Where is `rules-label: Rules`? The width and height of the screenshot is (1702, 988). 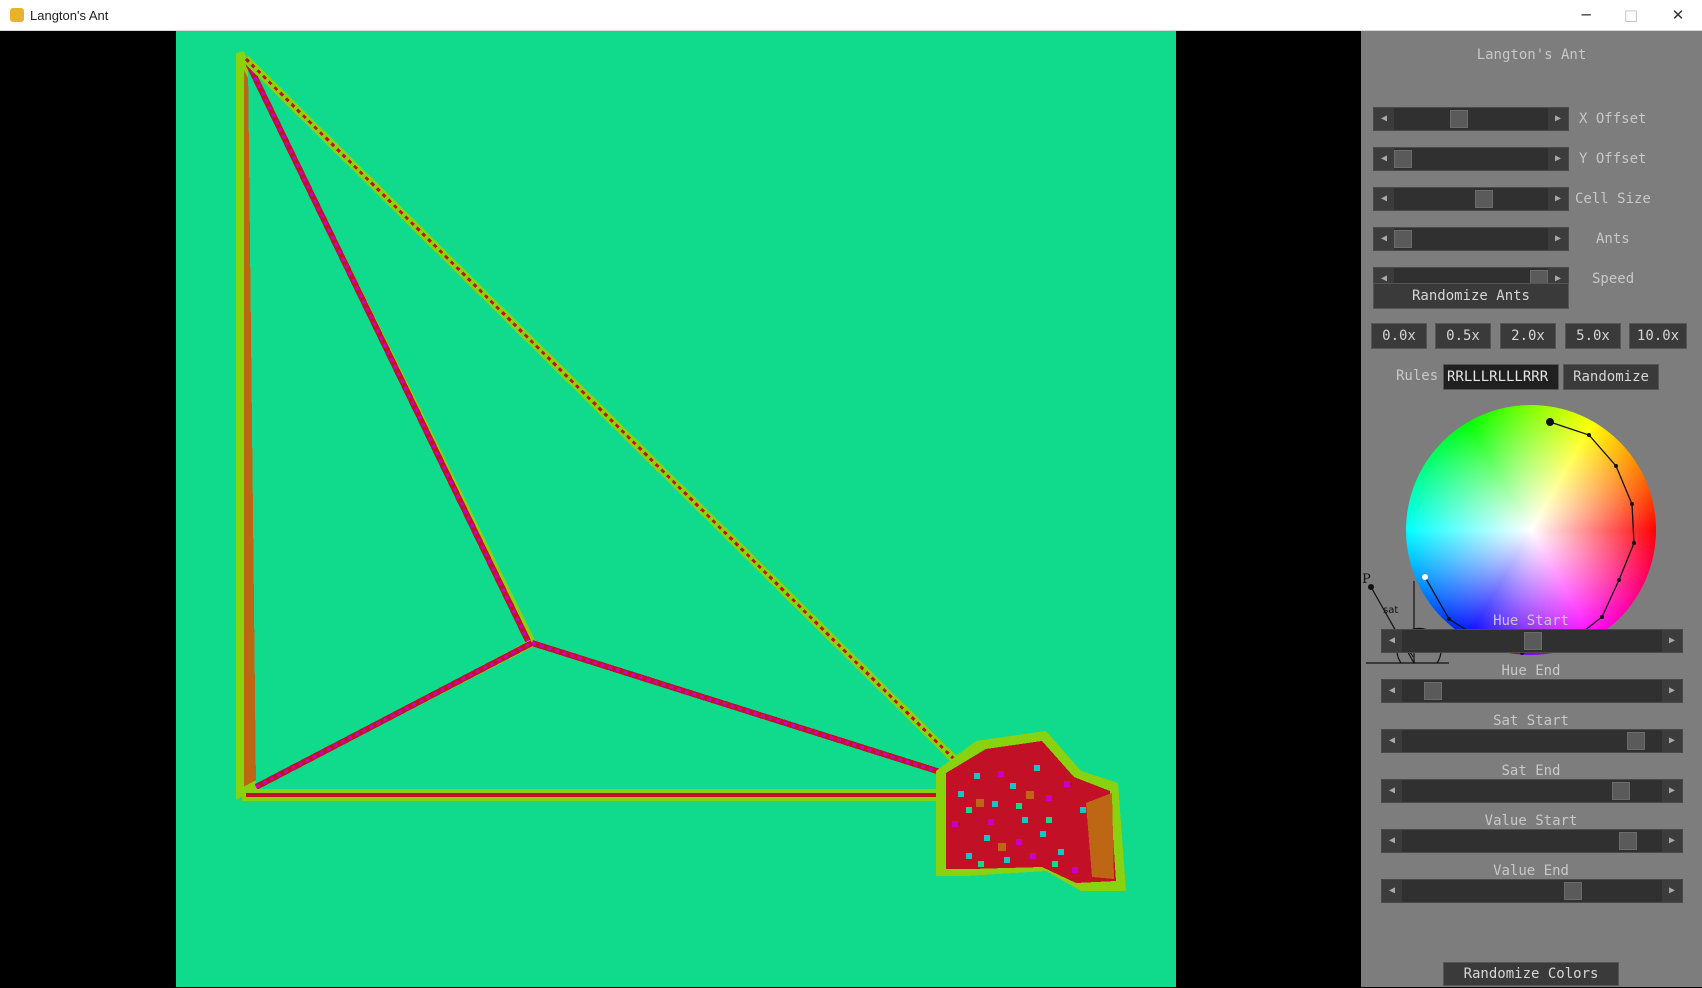 rules-label: Rules is located at coordinates (1417, 376).